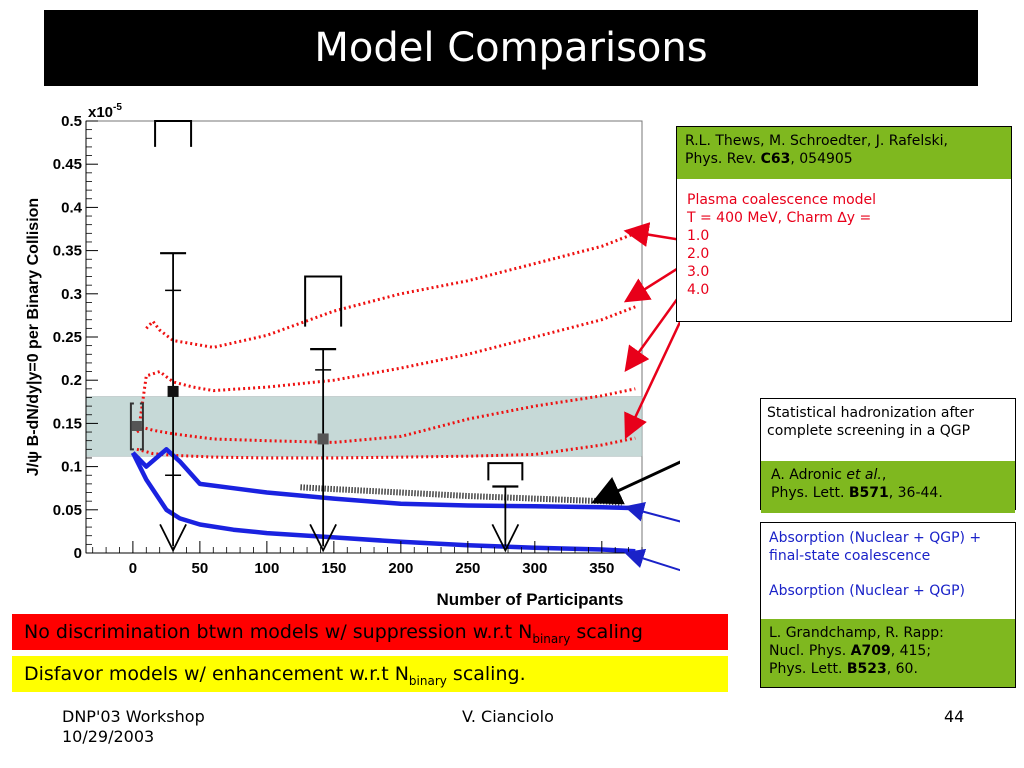 Image resolution: width=1024 pixels, height=768 pixels. Describe the element at coordinates (698, 236) in the screenshot. I see `thews-value-1: 1.0` at that location.